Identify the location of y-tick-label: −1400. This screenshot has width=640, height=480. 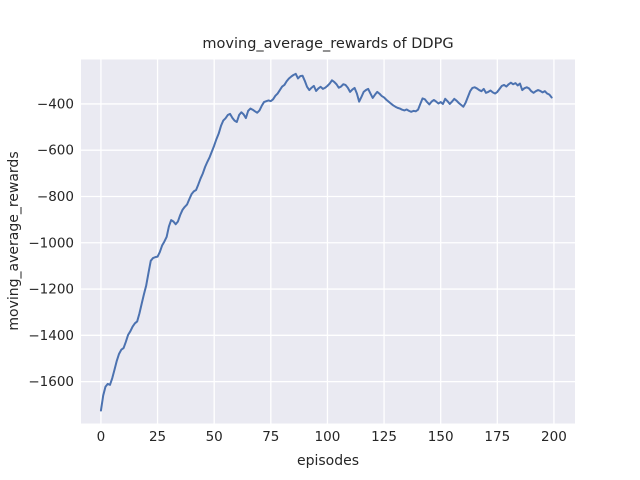
(51, 336).